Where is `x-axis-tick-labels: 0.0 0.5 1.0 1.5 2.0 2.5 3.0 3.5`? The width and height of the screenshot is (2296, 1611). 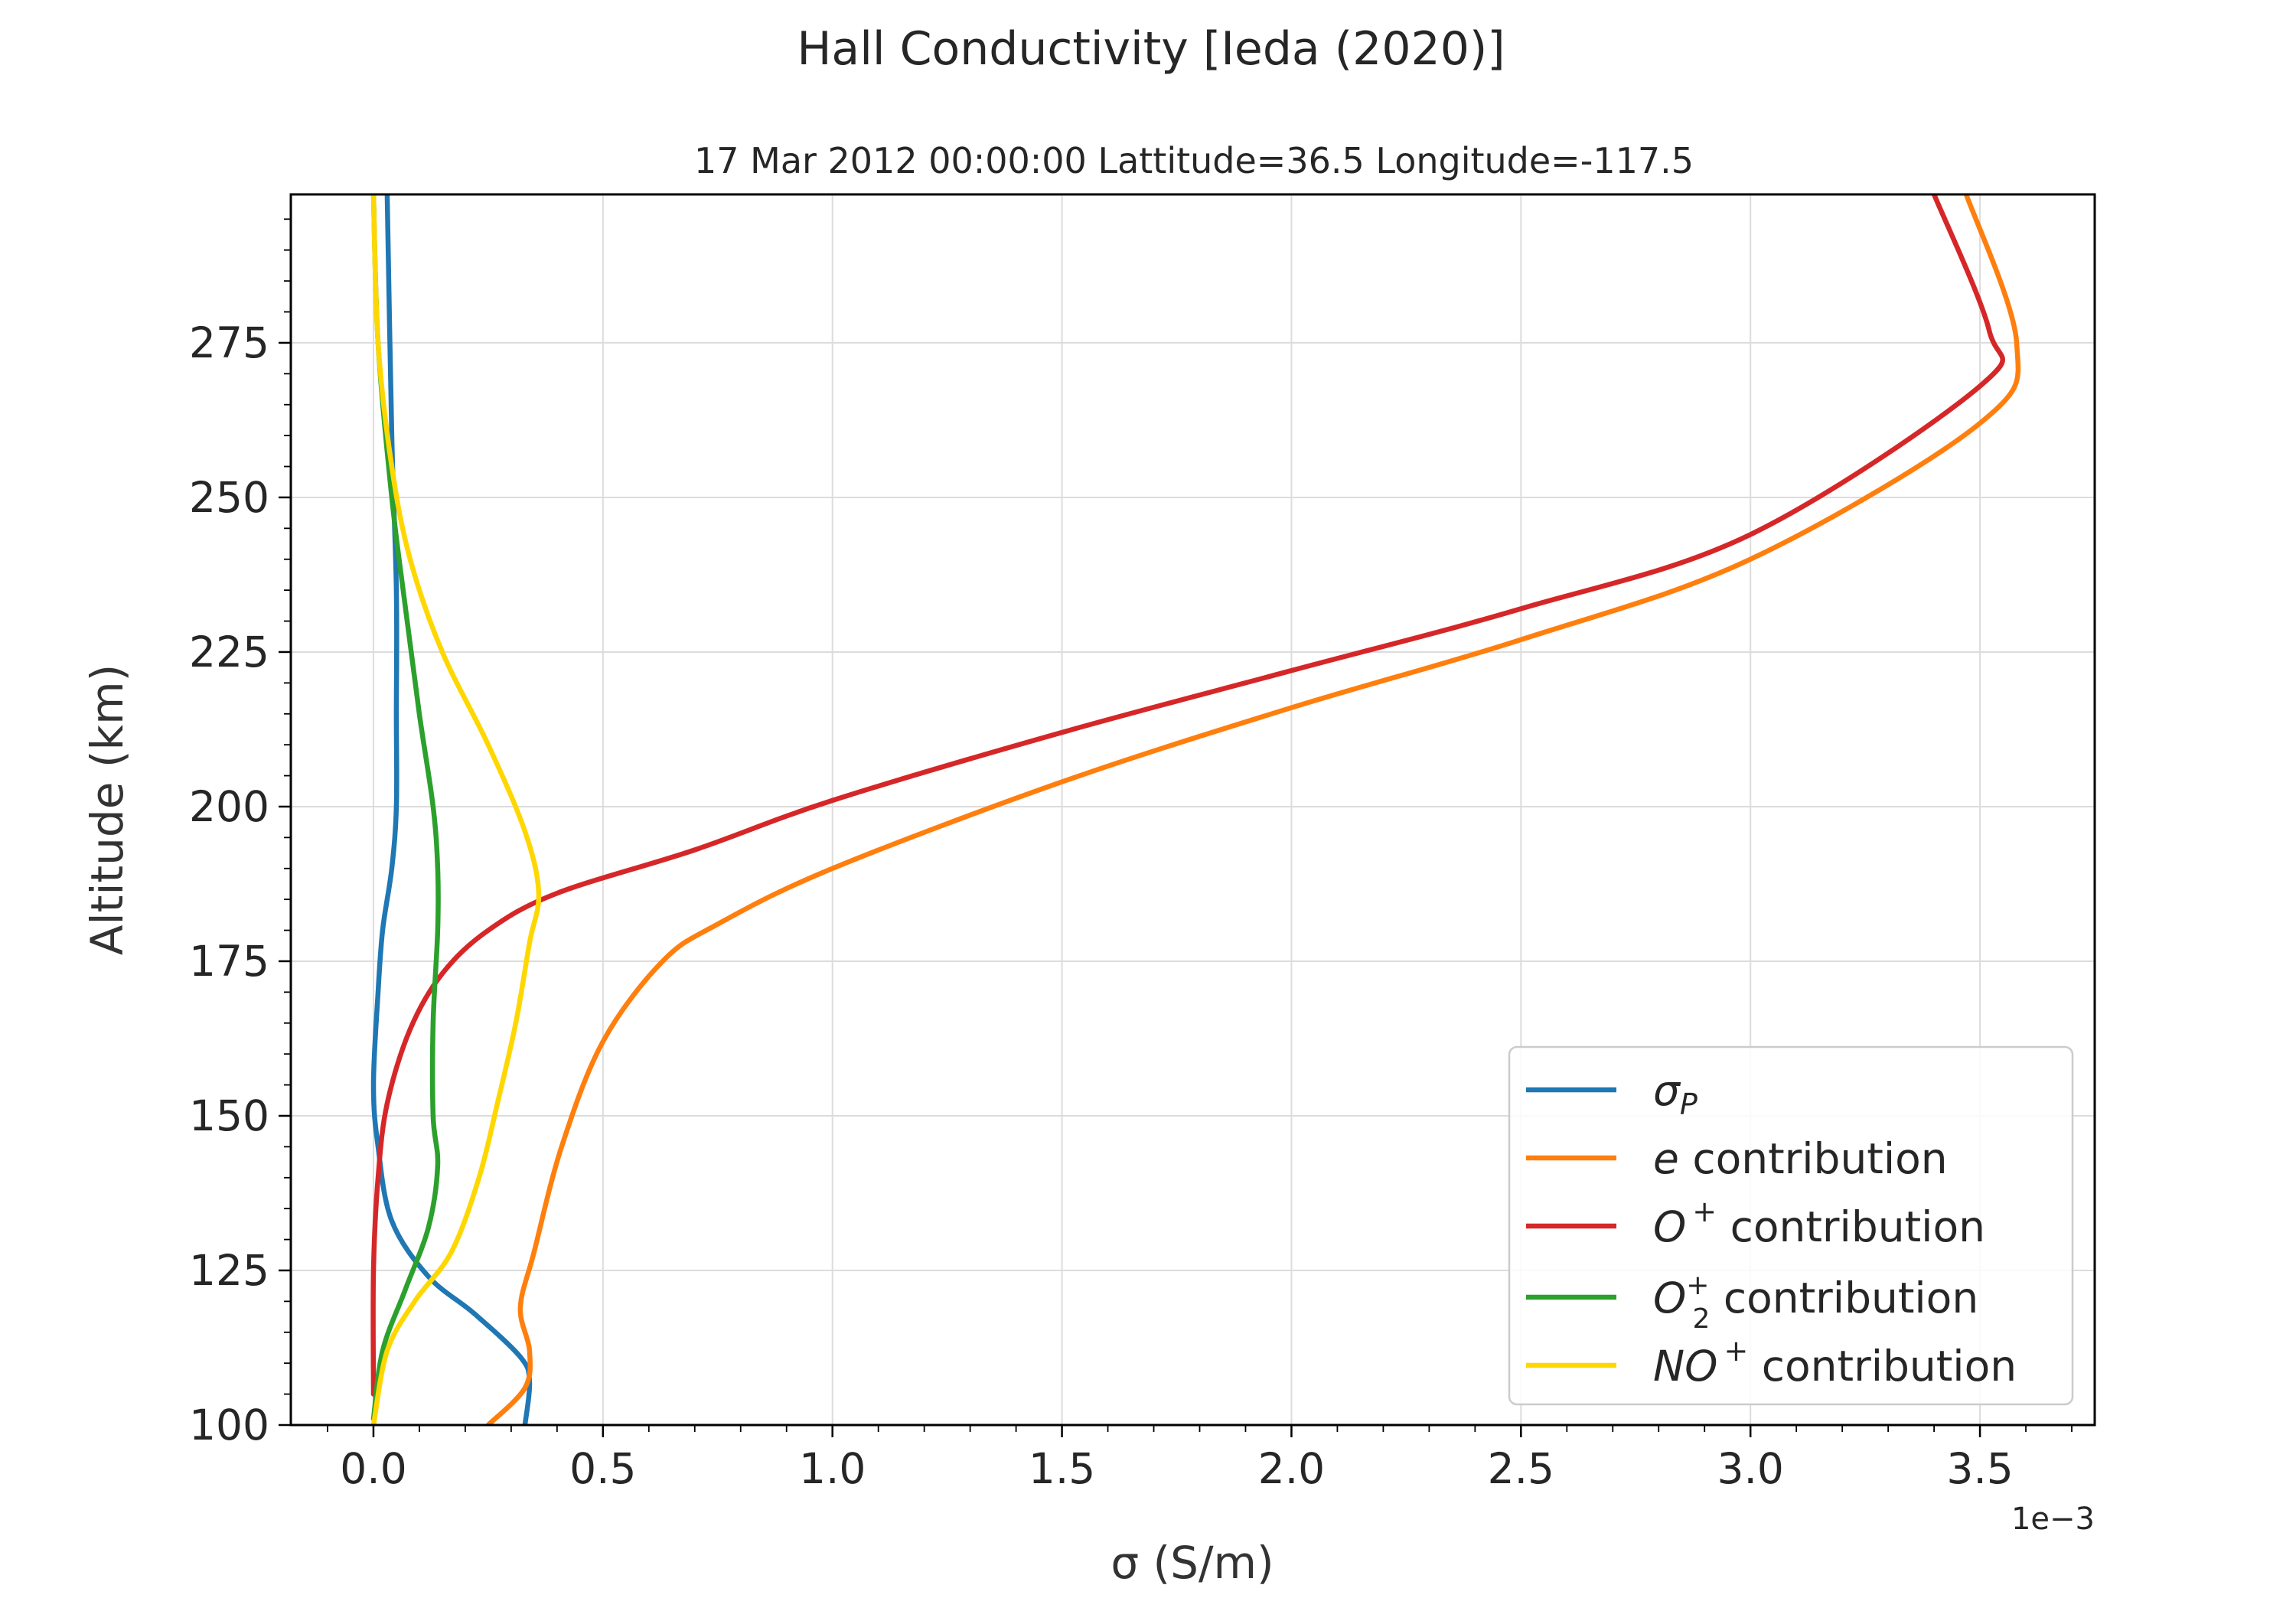 x-axis-tick-labels: 0.0 0.5 1.0 1.5 2.0 2.5 3.0 3.5 is located at coordinates (1177, 1468).